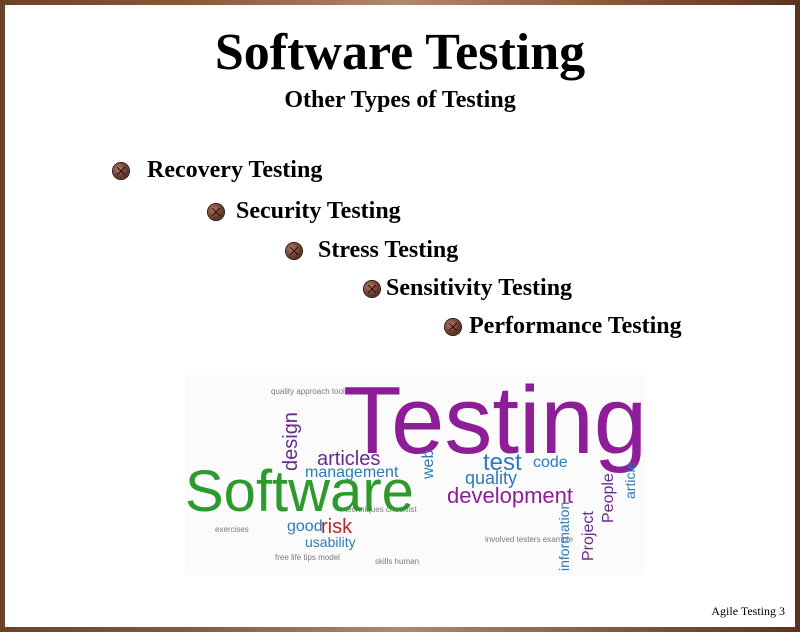 Image resolution: width=800 pixels, height=632 pixels. I want to click on cloud-word-test: test, so click(502, 462).